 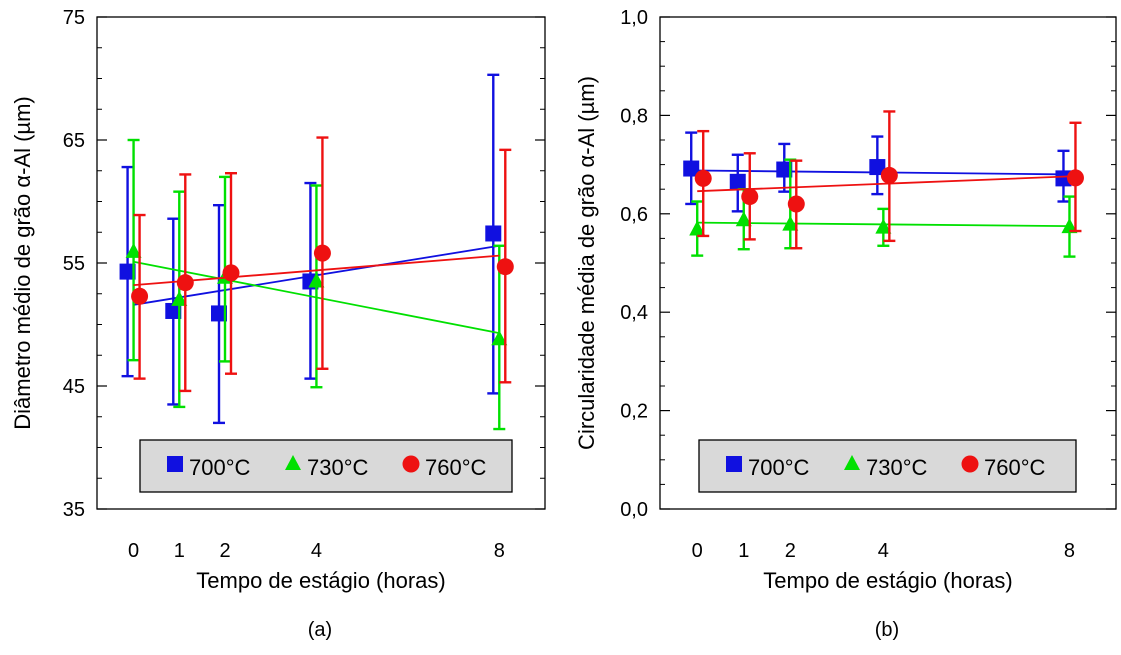 I want to click on y-axis-title: Circularidade média de grão α-Al (µm), so click(x=586, y=263).